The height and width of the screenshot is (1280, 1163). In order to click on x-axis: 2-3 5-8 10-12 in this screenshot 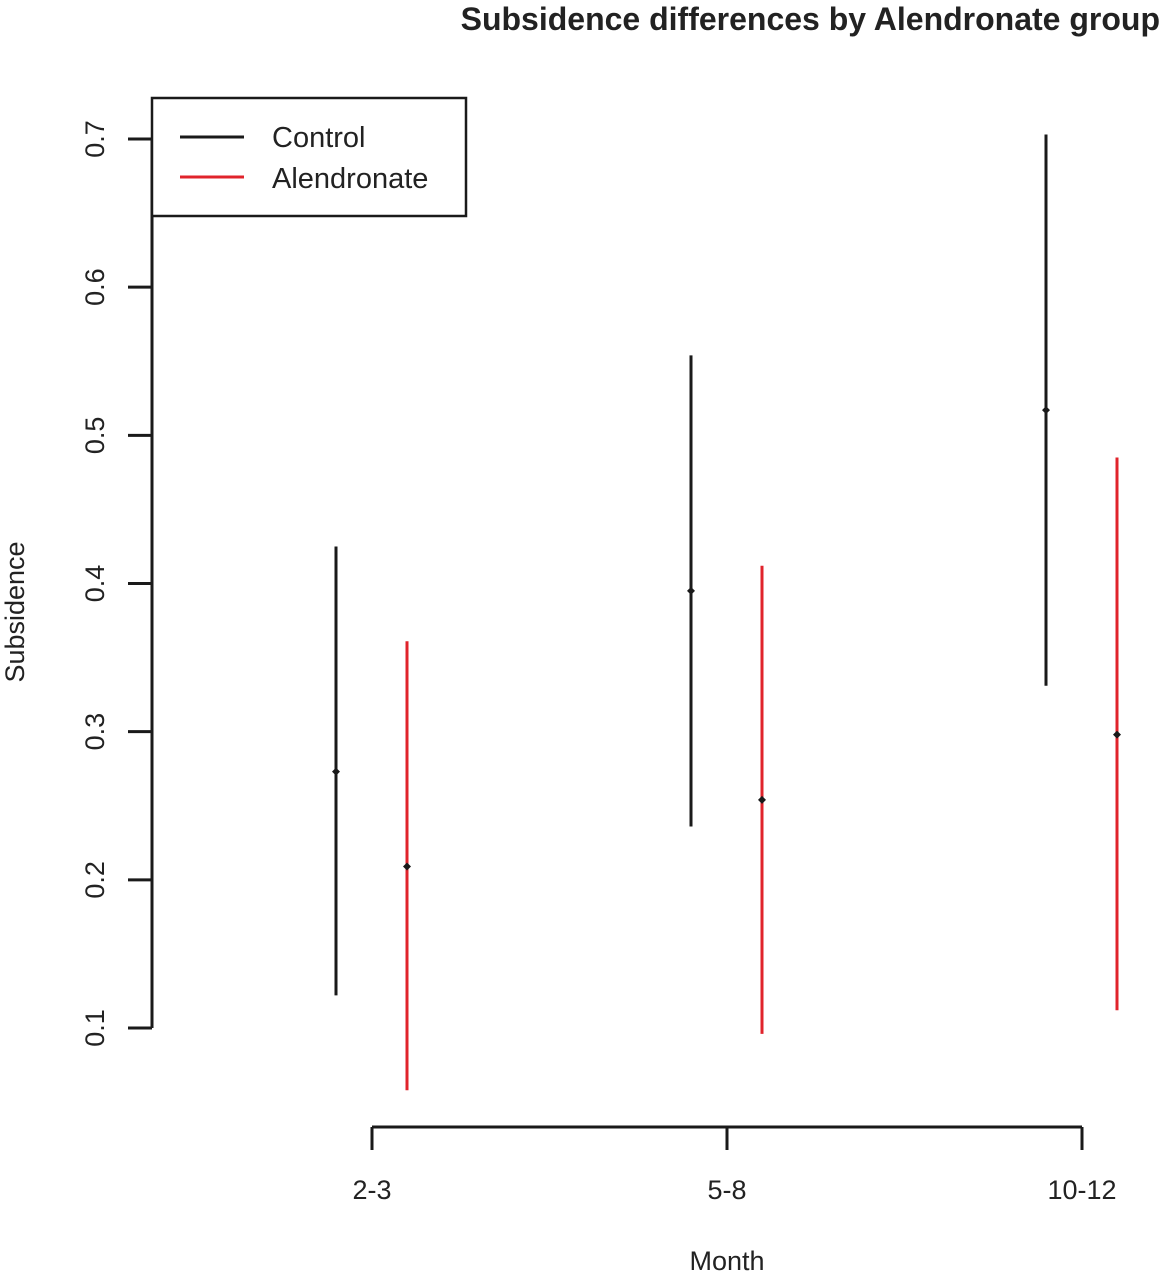, I will do `click(734, 1165)`.